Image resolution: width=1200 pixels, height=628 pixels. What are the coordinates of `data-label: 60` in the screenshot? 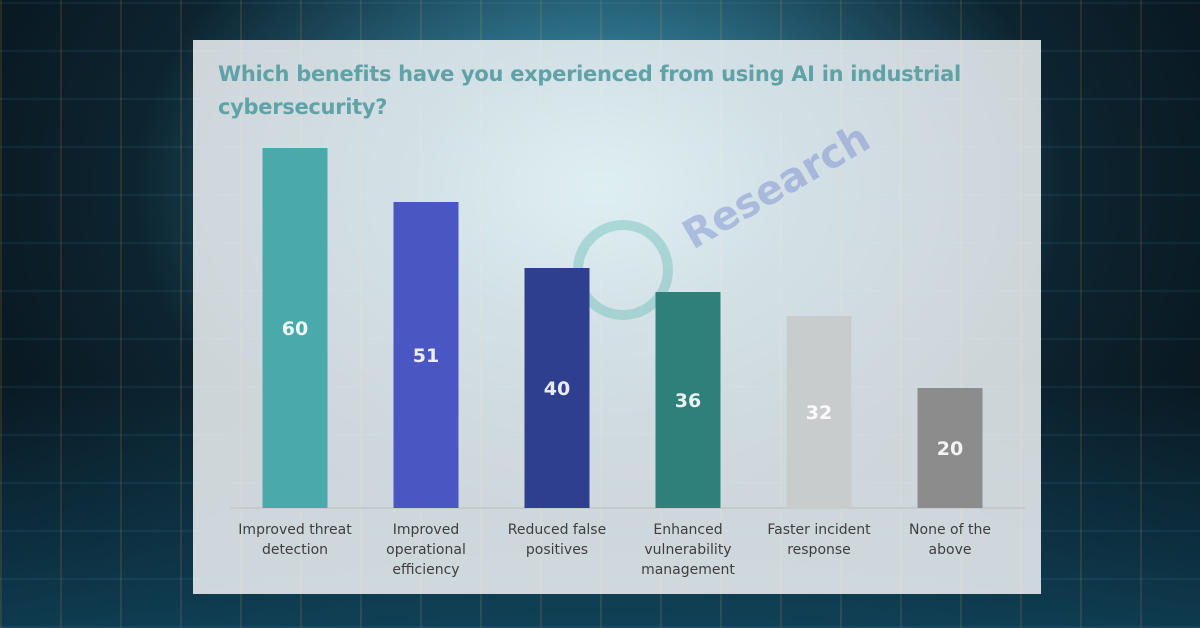 It's located at (295, 329).